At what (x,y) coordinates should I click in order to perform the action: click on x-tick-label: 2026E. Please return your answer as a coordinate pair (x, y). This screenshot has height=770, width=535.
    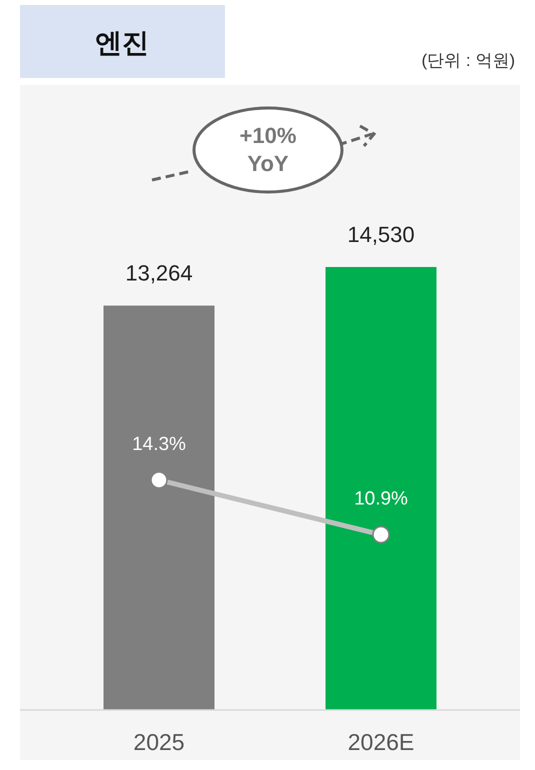
    Looking at the image, I should click on (381, 742).